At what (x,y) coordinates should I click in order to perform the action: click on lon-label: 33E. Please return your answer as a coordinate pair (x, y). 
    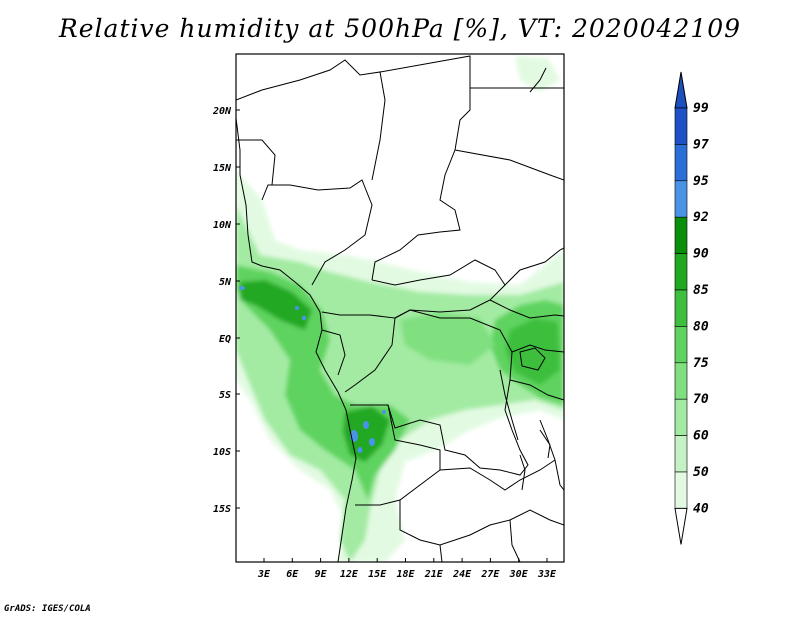
    Looking at the image, I should click on (547, 574).